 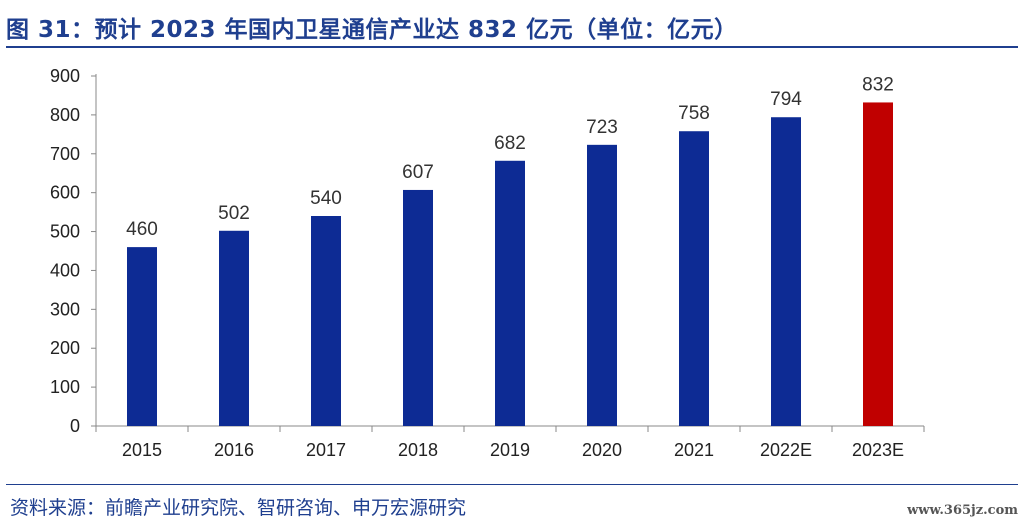 I want to click on bar-2020, so click(x=602, y=285).